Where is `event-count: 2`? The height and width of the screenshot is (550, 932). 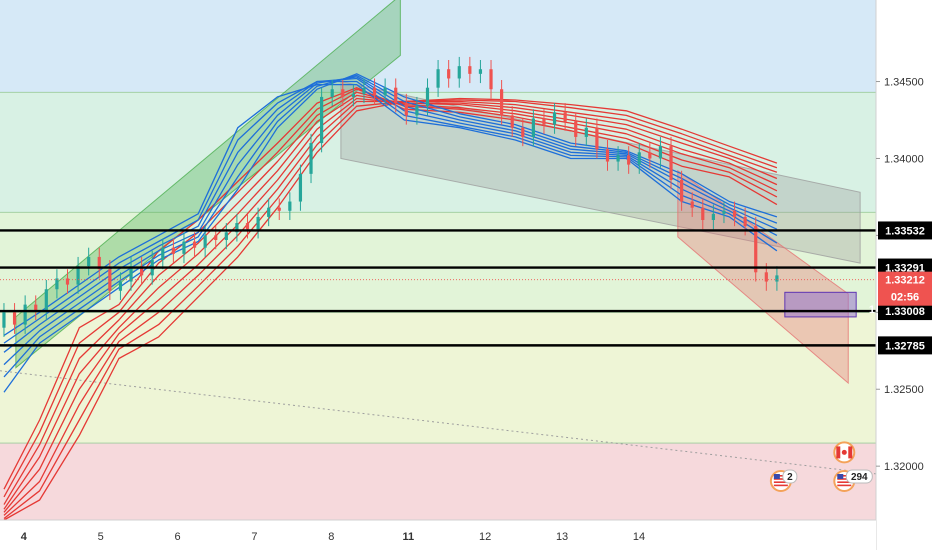 event-count: 2 is located at coordinates (790, 477).